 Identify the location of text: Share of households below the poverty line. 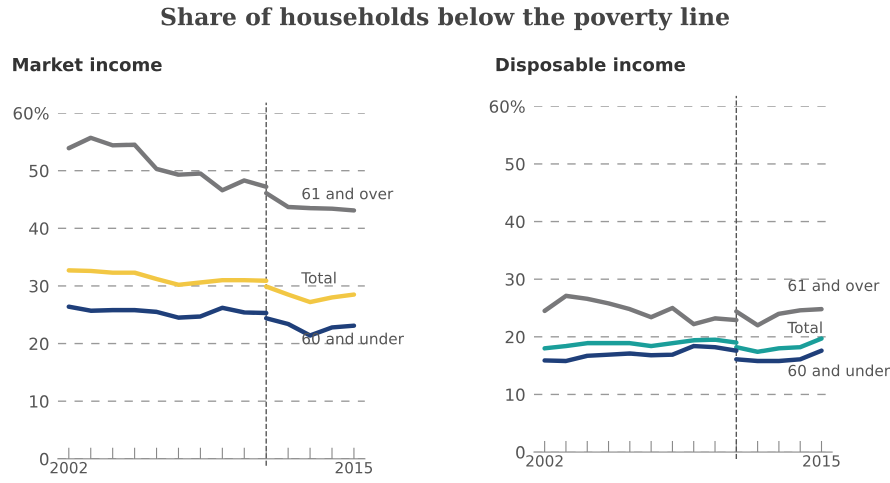
(445, 18).